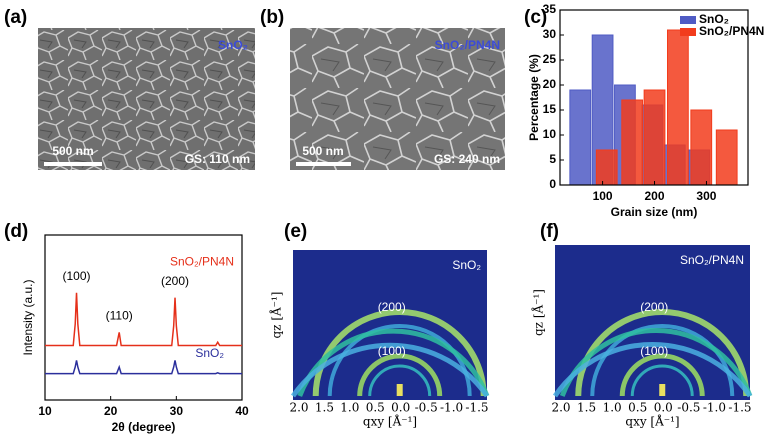 The image size is (764, 435). What do you see at coordinates (603, 196) in the screenshot?
I see `x-tick-label: 100` at bounding box center [603, 196].